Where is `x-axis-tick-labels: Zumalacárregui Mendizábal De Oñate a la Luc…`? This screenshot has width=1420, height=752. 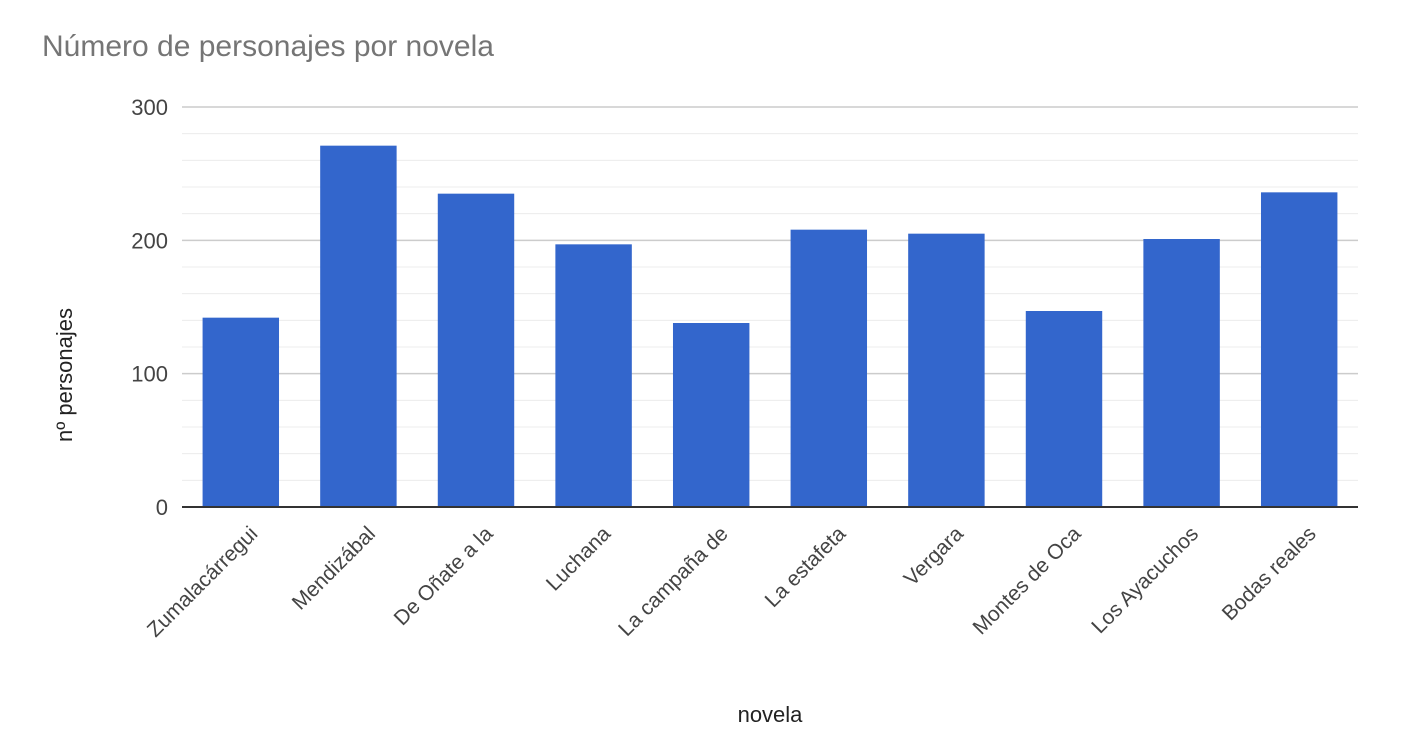
x-axis-tick-labels: Zumalacárregui Mendizábal De Oñate a la Luc… is located at coordinates (732, 582).